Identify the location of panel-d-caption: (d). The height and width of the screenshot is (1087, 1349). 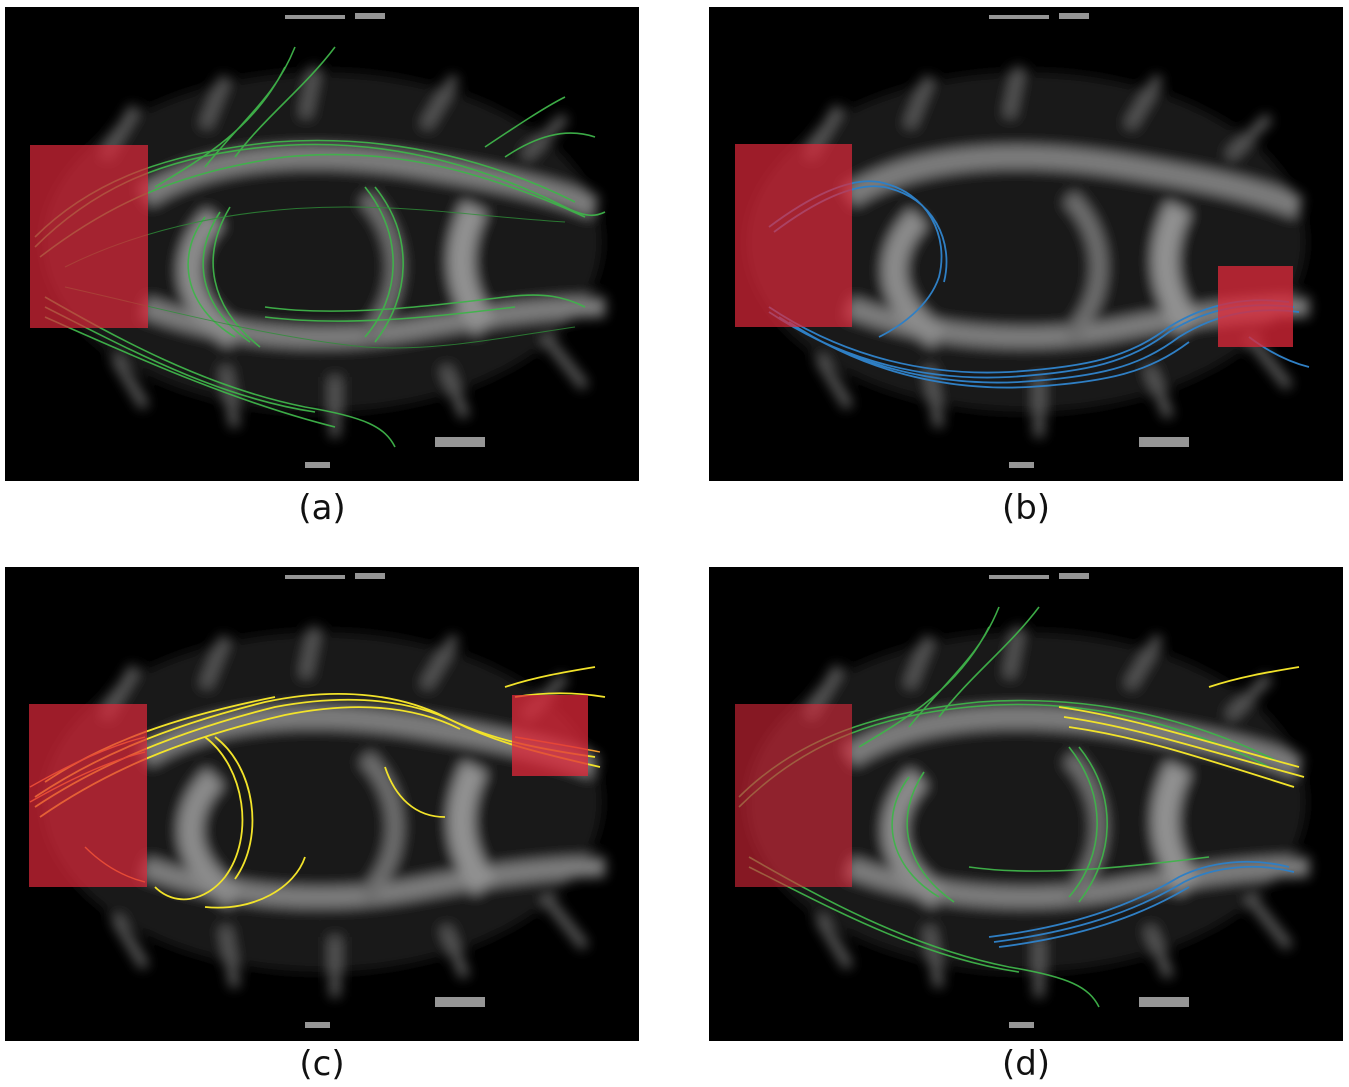
(1026, 1064).